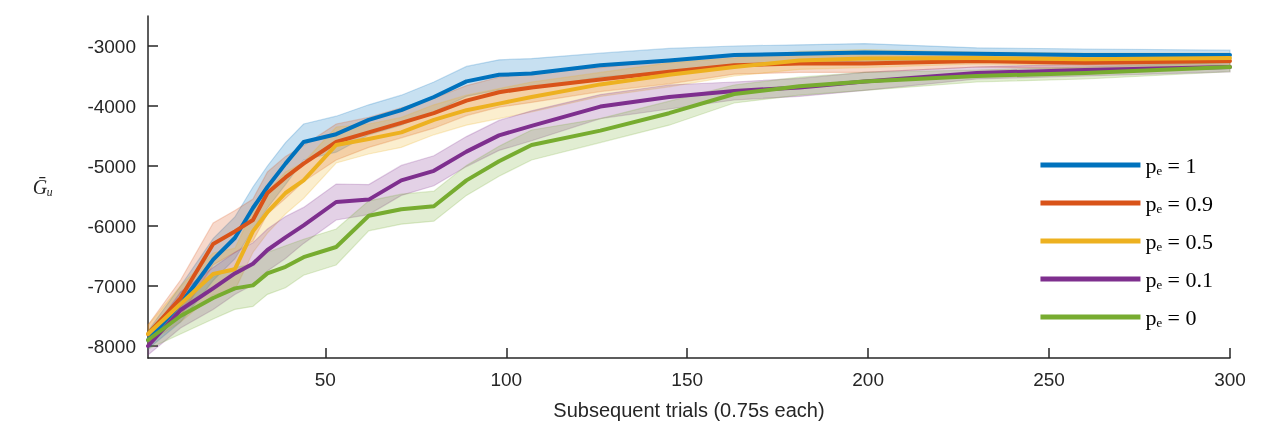 The image size is (1271, 436). I want to click on x-tick-label: 150, so click(687, 379).